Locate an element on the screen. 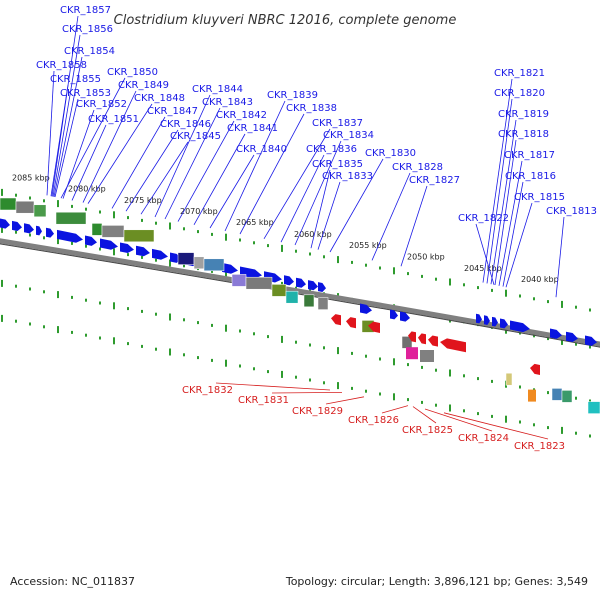 The width and height of the screenshot is (600, 600). kbp-label: 2040 kbp is located at coordinates (540, 279).